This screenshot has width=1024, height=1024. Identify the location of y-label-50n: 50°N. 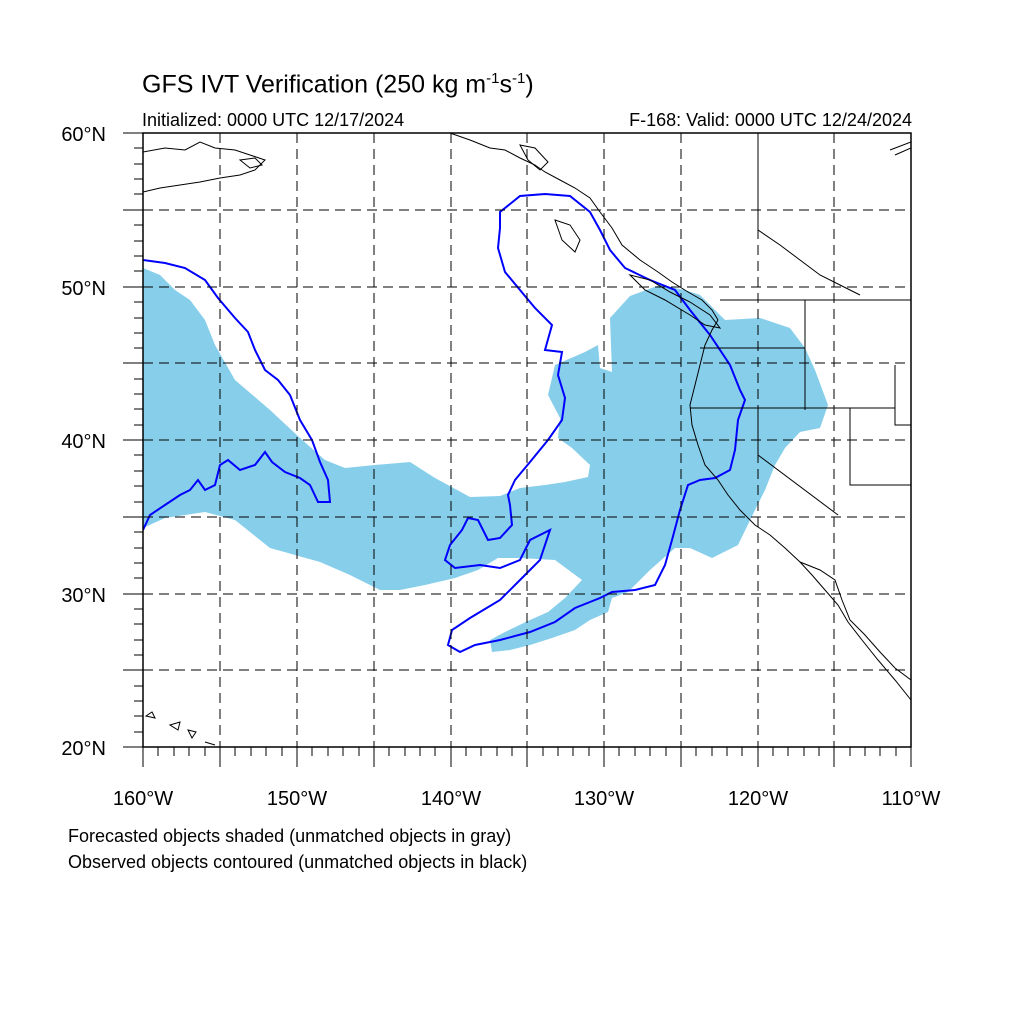
(83, 289).